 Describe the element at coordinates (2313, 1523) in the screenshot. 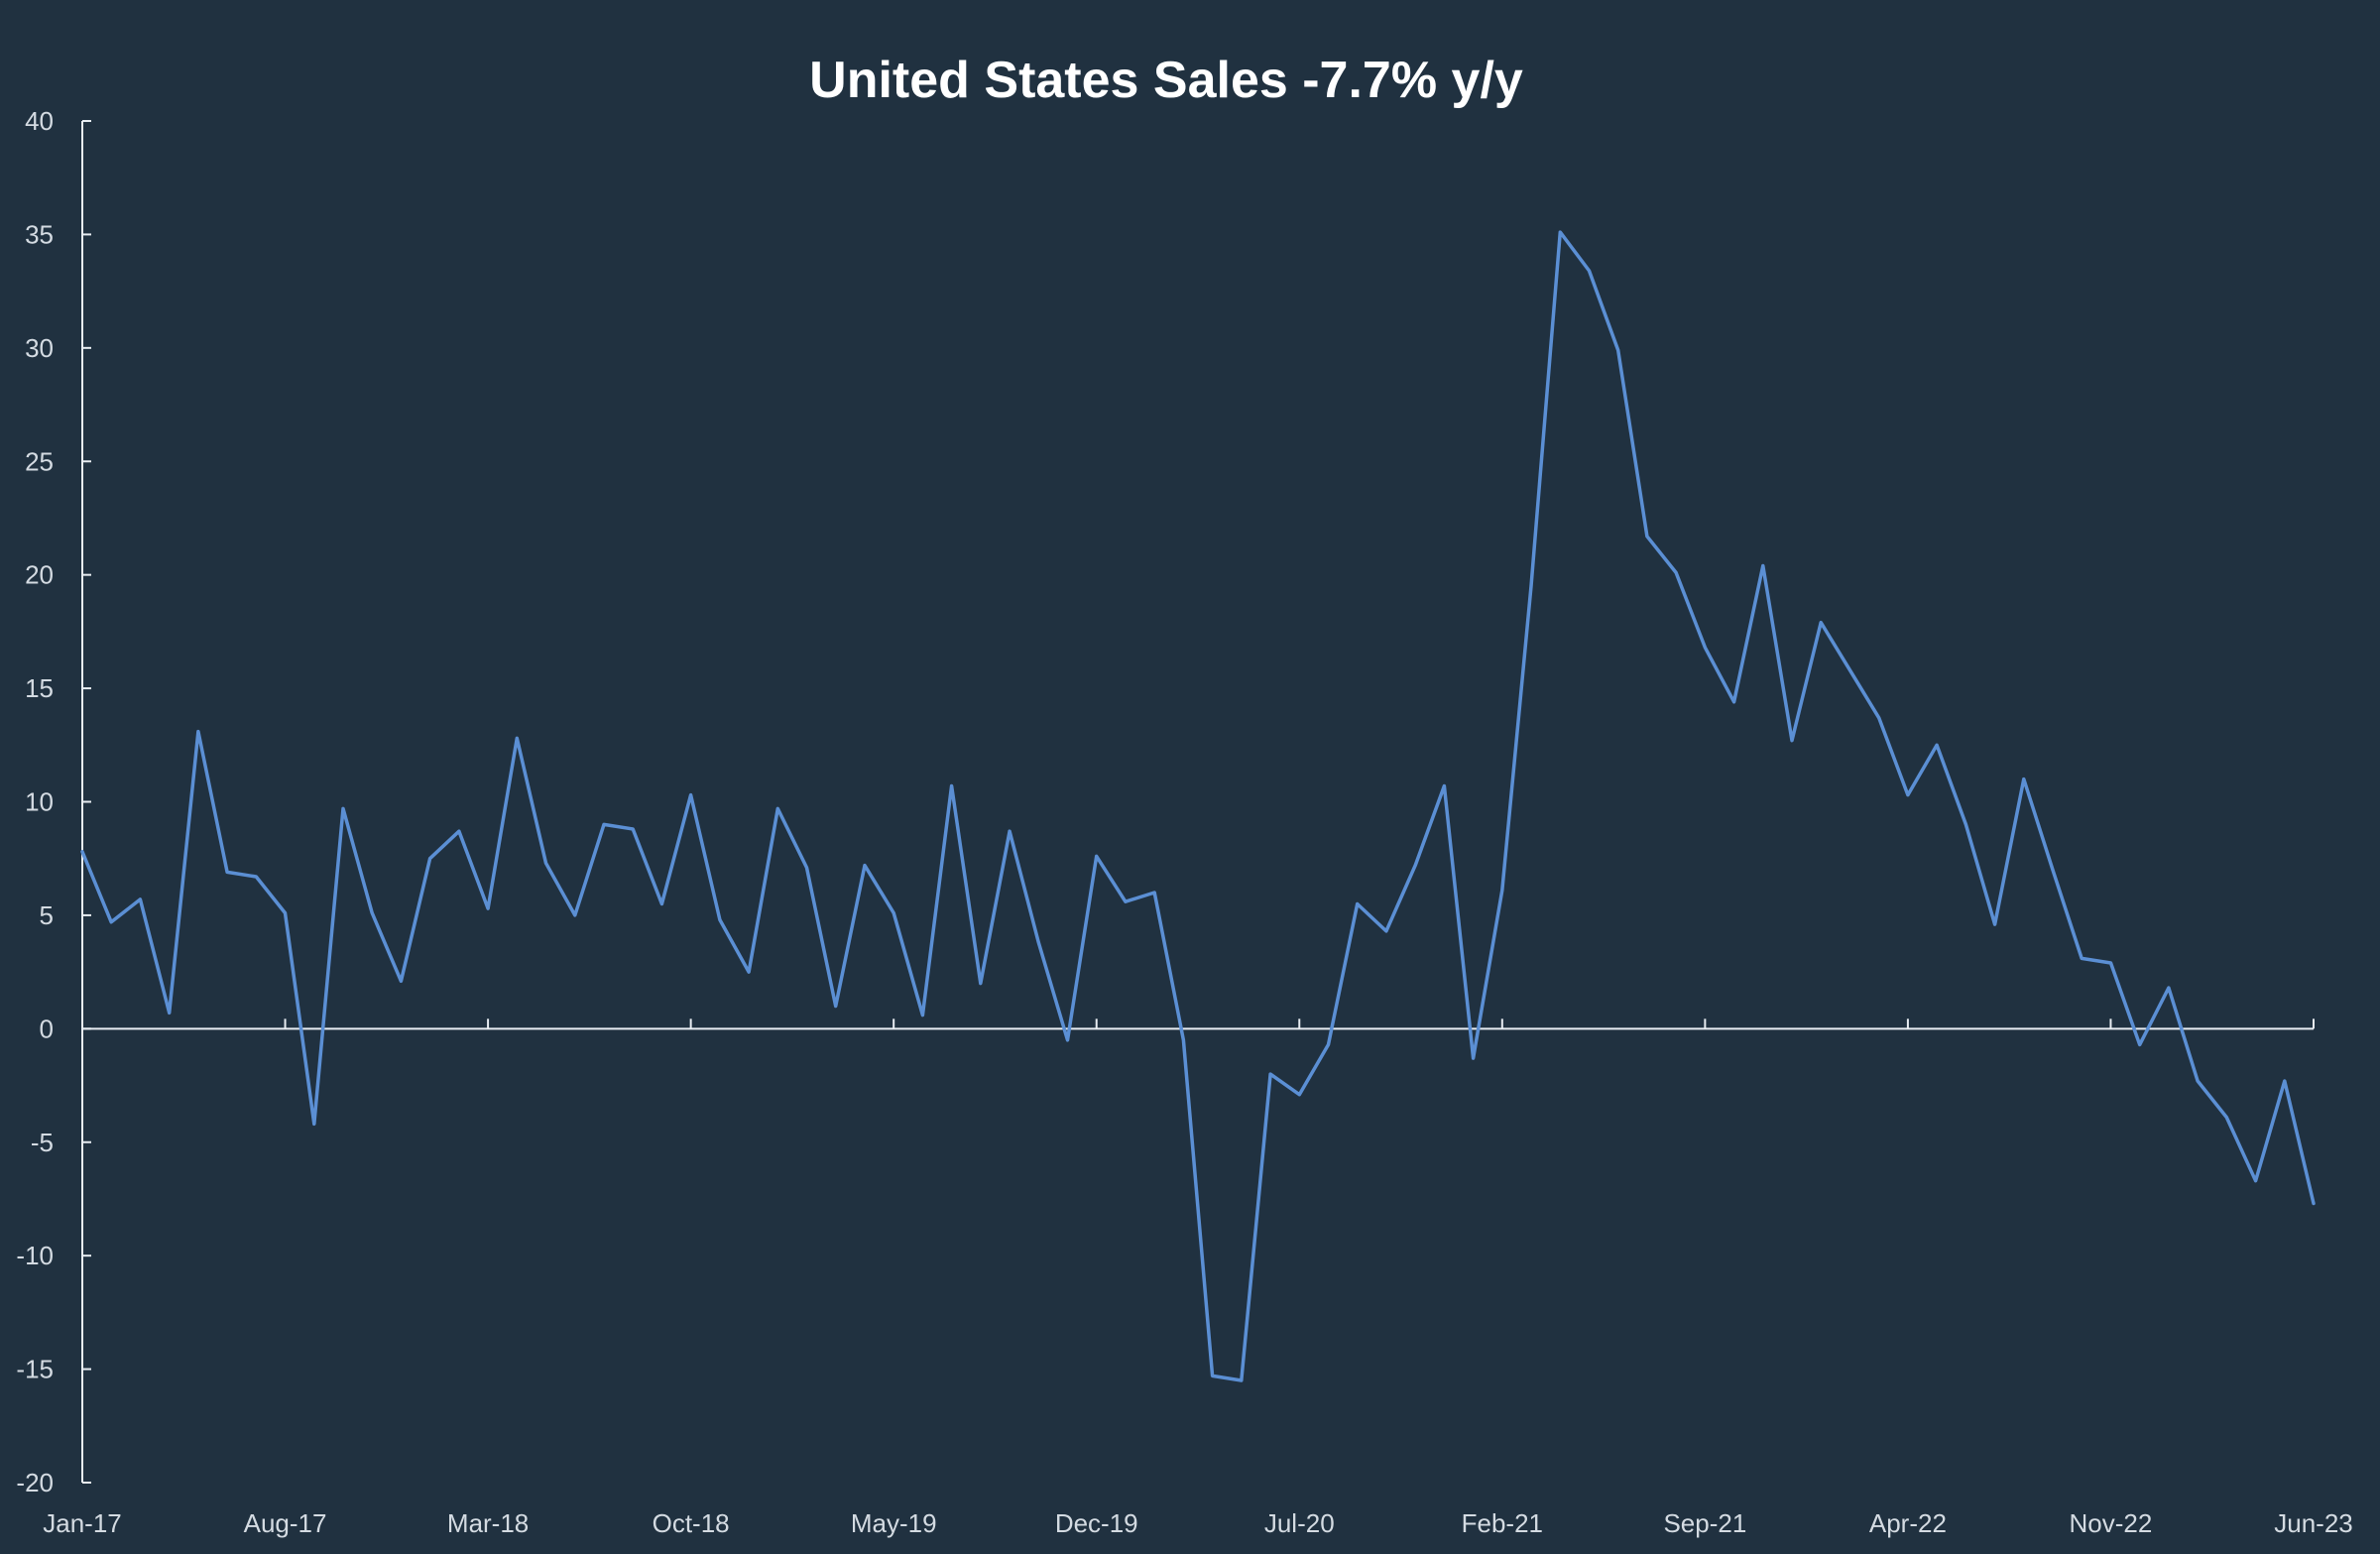

I see `x-tick-label: Jun-23` at that location.